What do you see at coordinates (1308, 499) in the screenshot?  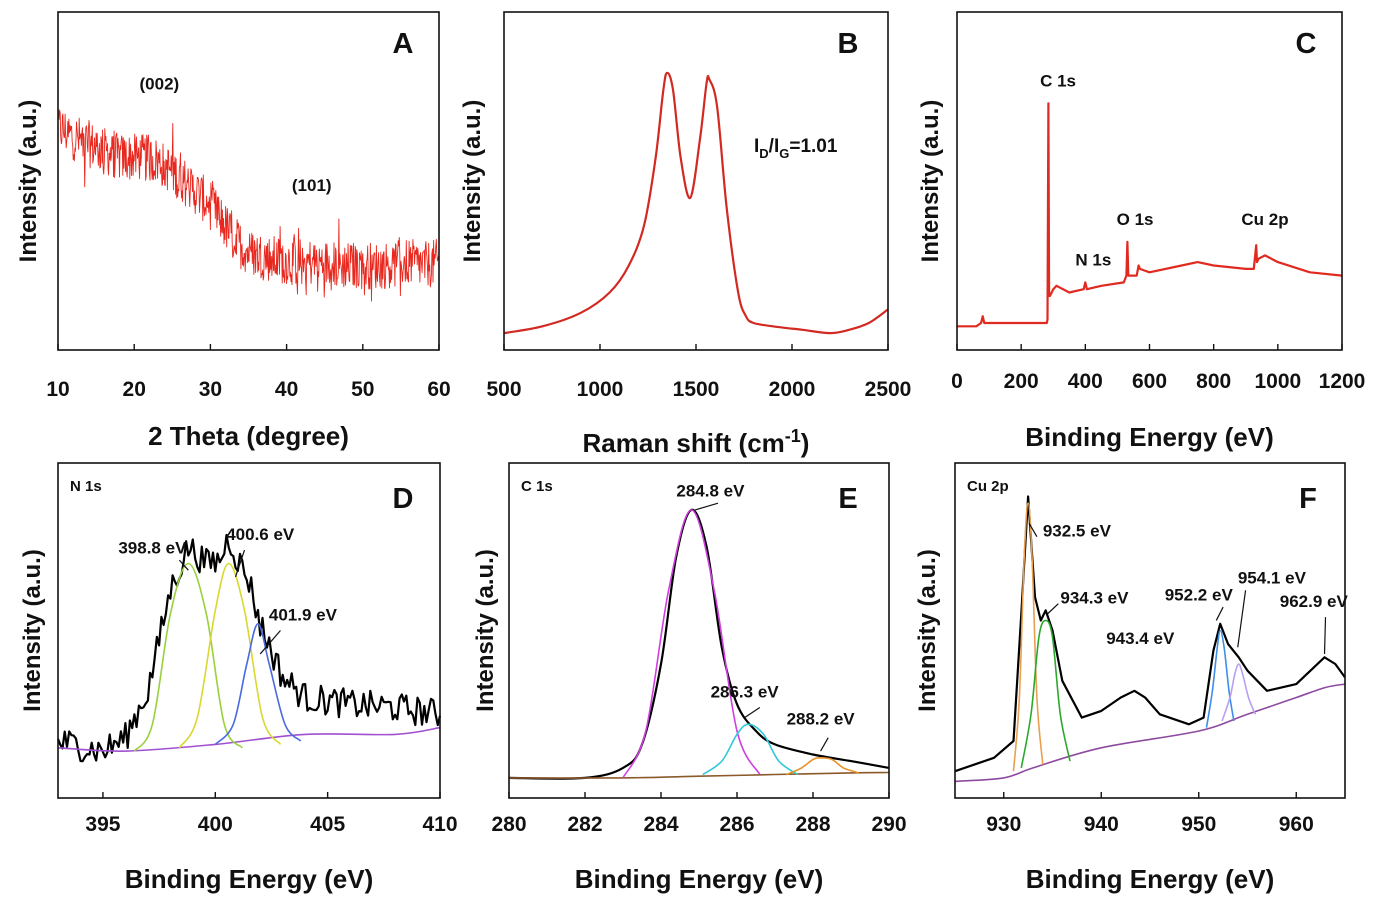 I see `panel-letter: F` at bounding box center [1308, 499].